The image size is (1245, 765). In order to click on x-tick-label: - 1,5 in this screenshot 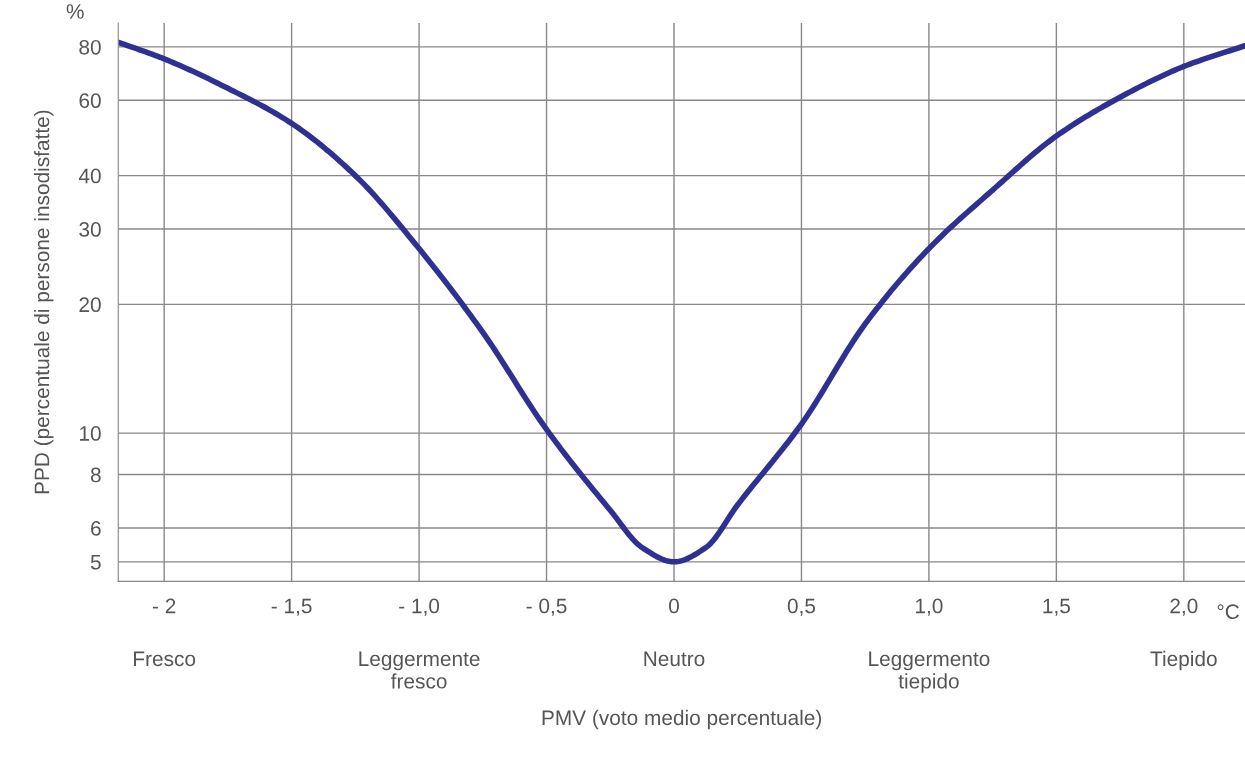, I will do `click(291, 607)`.